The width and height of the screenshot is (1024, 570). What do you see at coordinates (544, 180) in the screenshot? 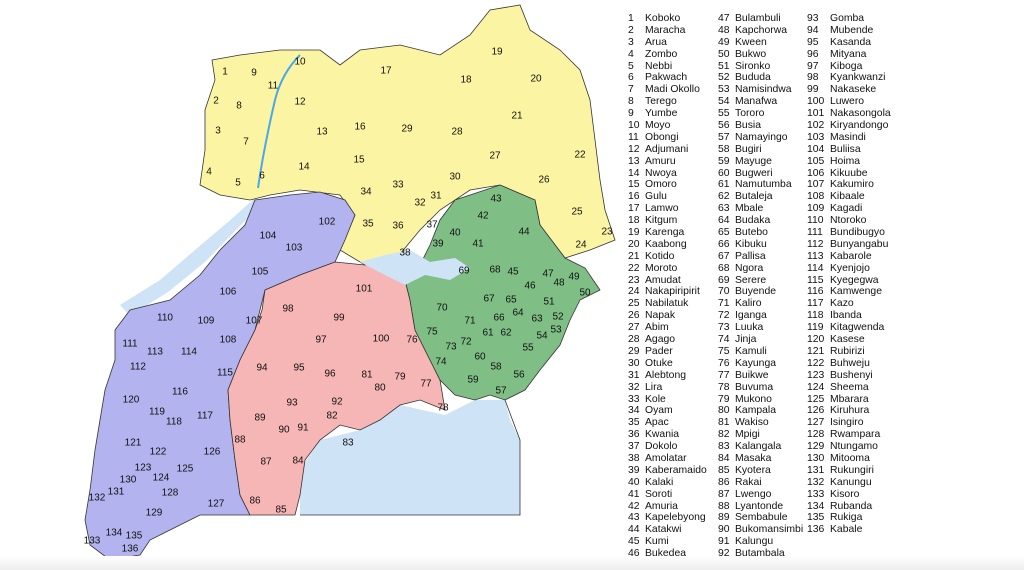
I see `district-label-26: 26` at bounding box center [544, 180].